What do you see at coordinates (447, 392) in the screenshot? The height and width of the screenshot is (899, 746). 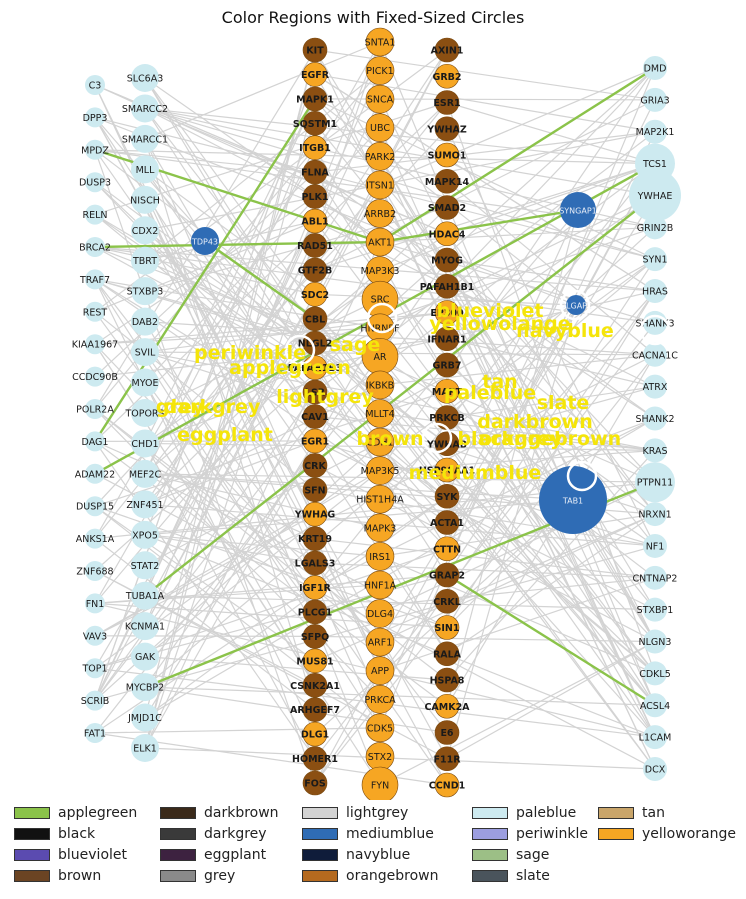 I see `node-label: MAPT` at bounding box center [447, 392].